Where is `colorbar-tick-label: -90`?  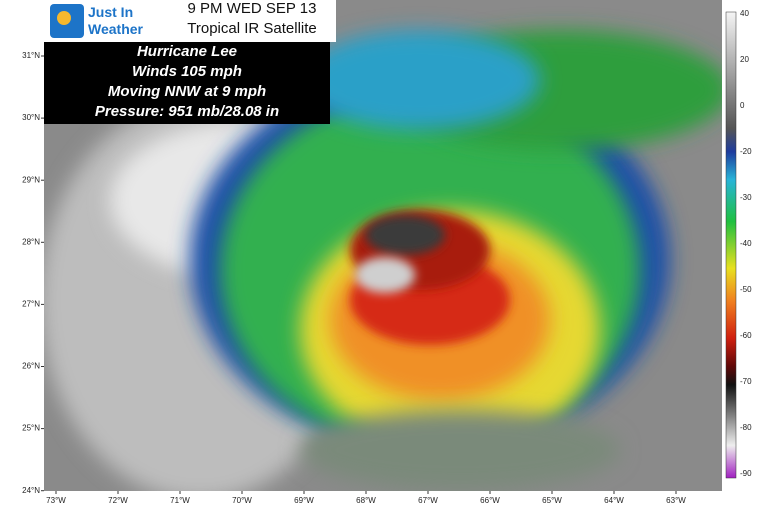
colorbar-tick-label: -90 is located at coordinates (746, 473).